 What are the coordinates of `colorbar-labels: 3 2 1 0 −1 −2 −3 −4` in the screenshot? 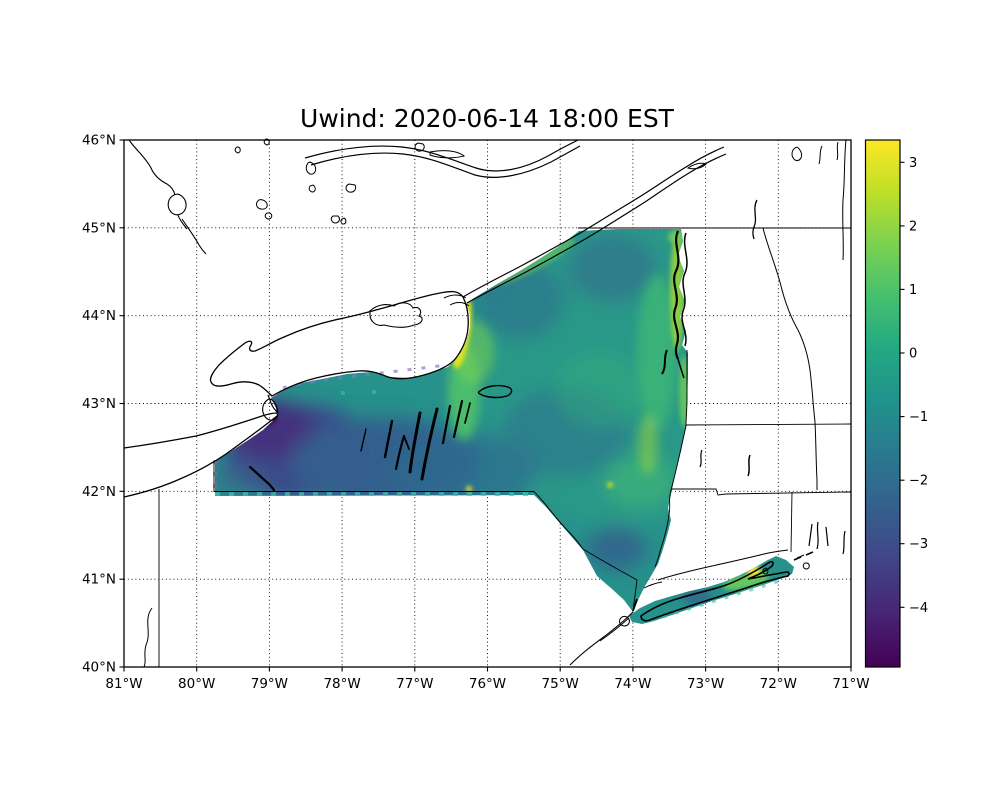 It's located at (918, 386).